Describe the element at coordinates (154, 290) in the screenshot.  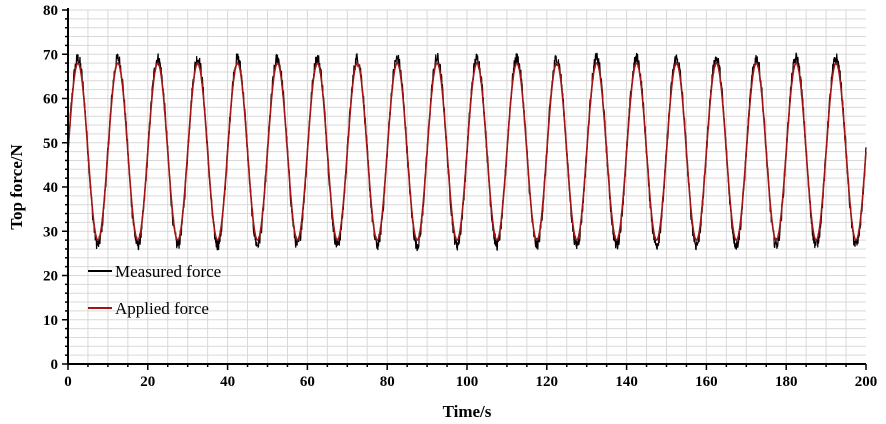
I see `legend: Measured force Applied force` at that location.